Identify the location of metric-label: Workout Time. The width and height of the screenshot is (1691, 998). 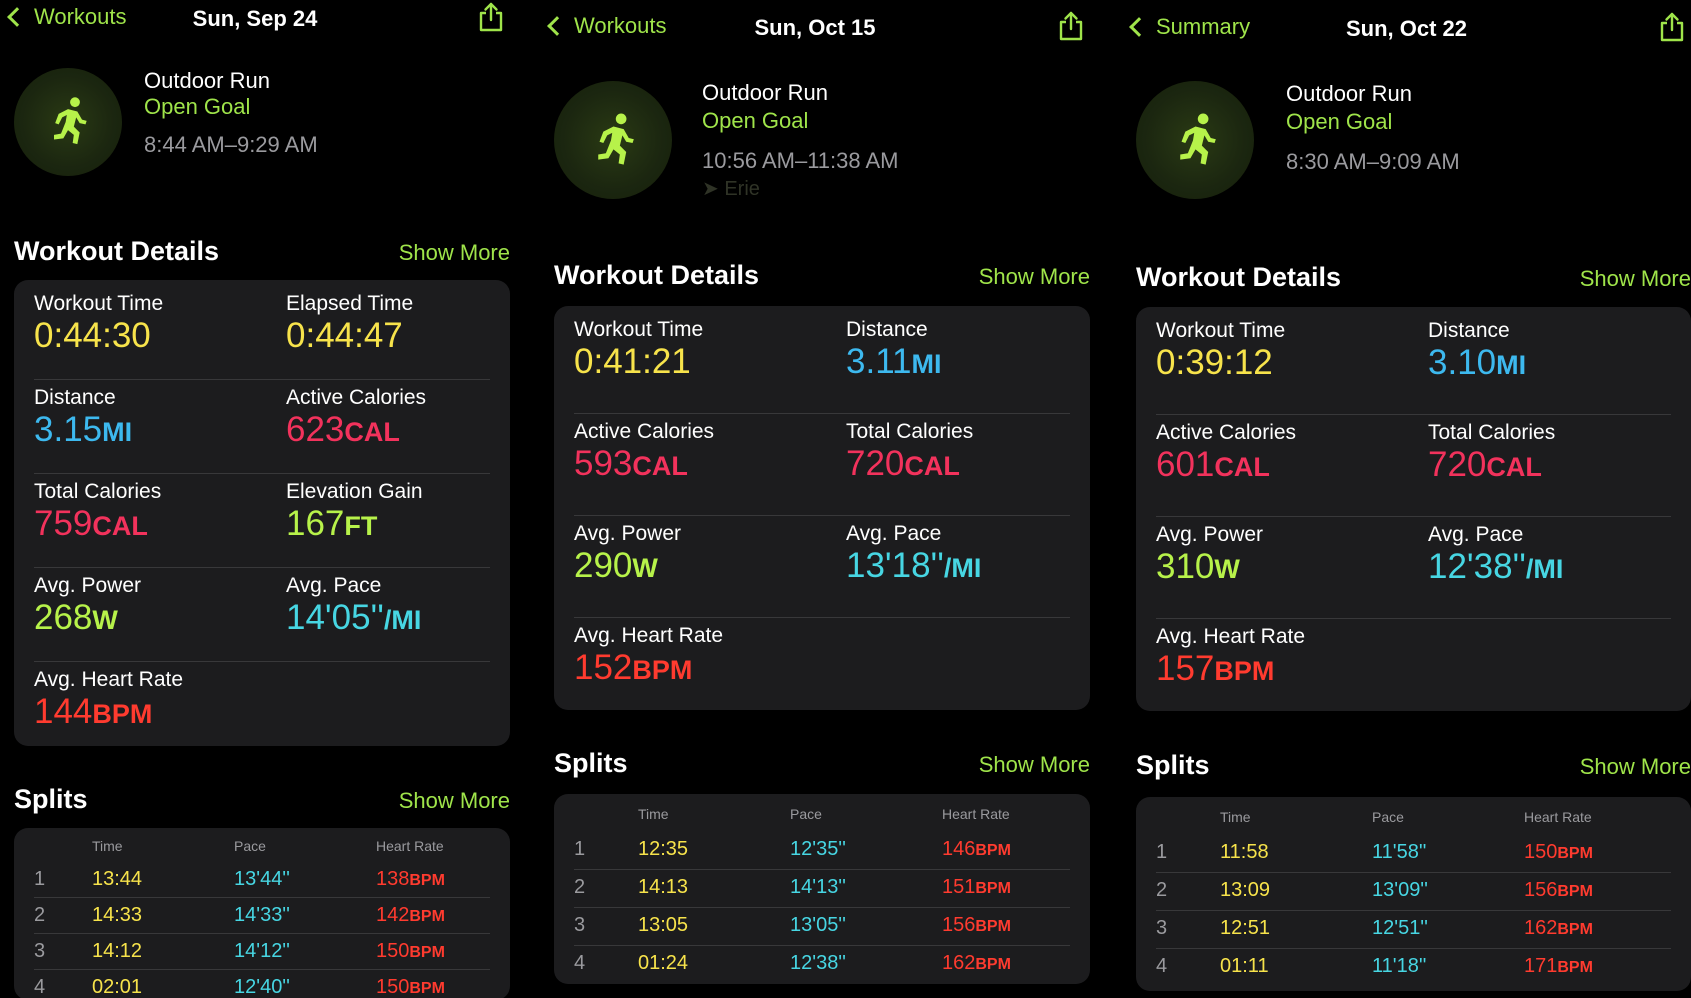
(1221, 330).